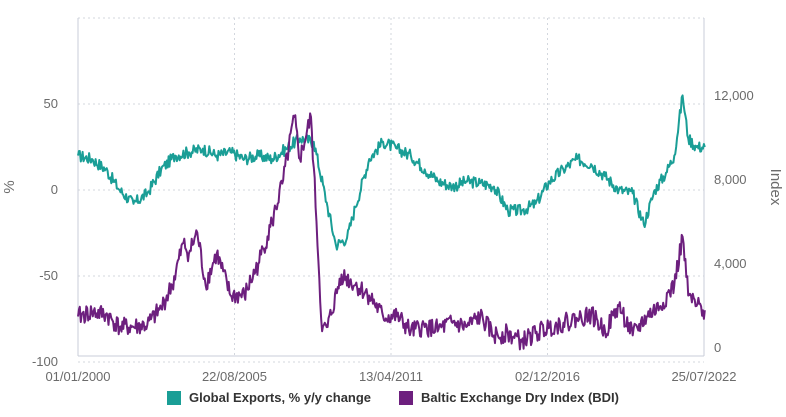 The image size is (786, 417). What do you see at coordinates (54, 189) in the screenshot?
I see `left-y-tick-label: 0` at bounding box center [54, 189].